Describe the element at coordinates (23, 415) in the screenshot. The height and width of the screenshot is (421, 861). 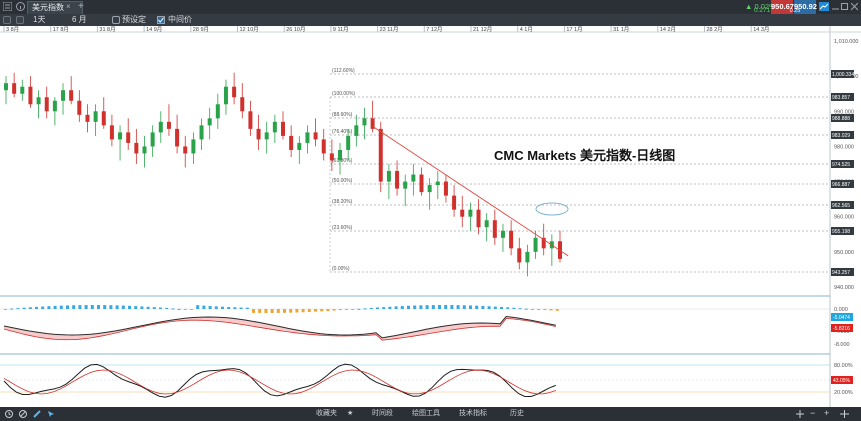
I see `prohibit-icon` at that location.